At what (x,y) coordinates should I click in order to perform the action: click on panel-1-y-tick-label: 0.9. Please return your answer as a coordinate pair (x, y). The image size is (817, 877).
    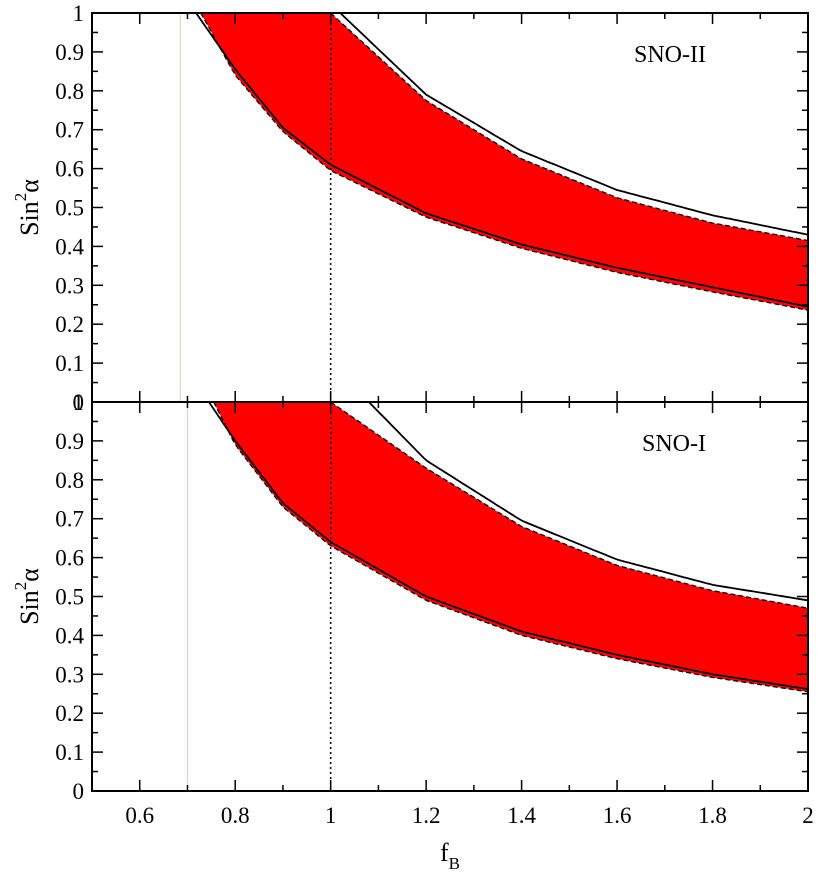
    Looking at the image, I should click on (69, 52).